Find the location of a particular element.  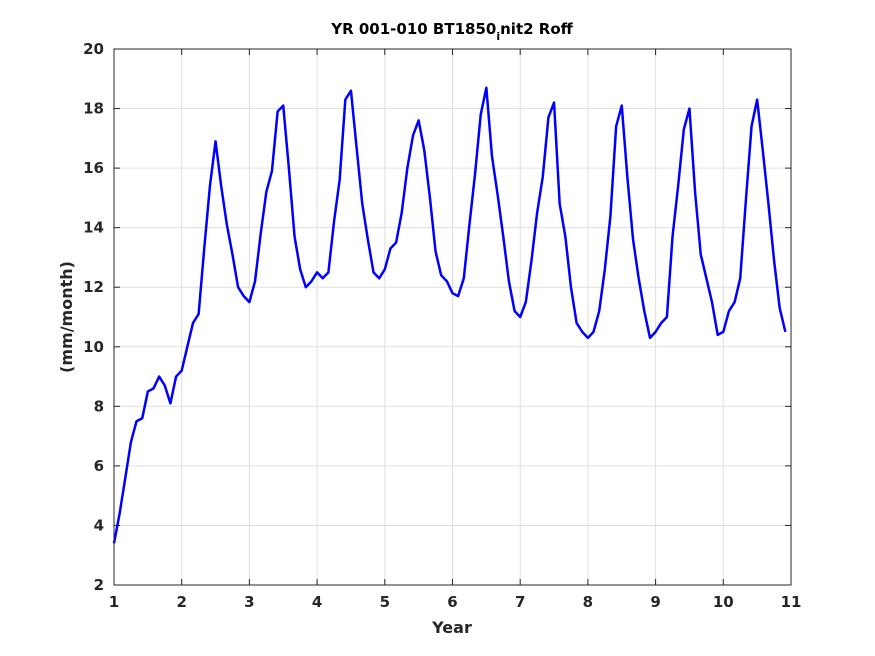

y-tick-label: 6 is located at coordinates (99, 466).